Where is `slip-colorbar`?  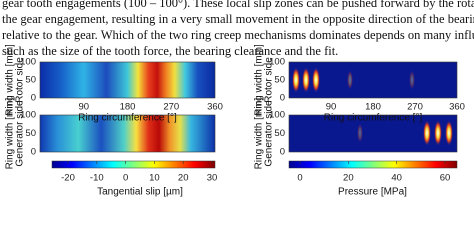
slip-colorbar is located at coordinates (133, 164).